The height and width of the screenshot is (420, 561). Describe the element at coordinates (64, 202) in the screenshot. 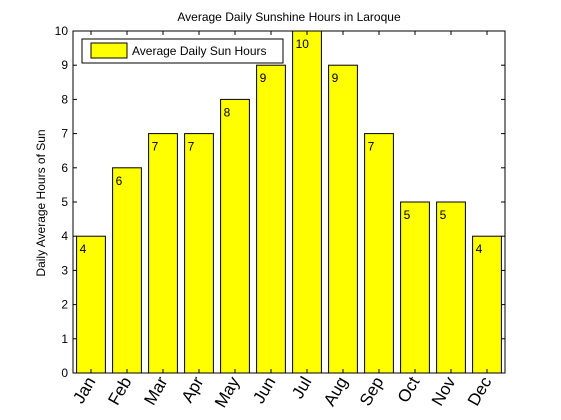

I see `y-tick-label-5: 5` at that location.